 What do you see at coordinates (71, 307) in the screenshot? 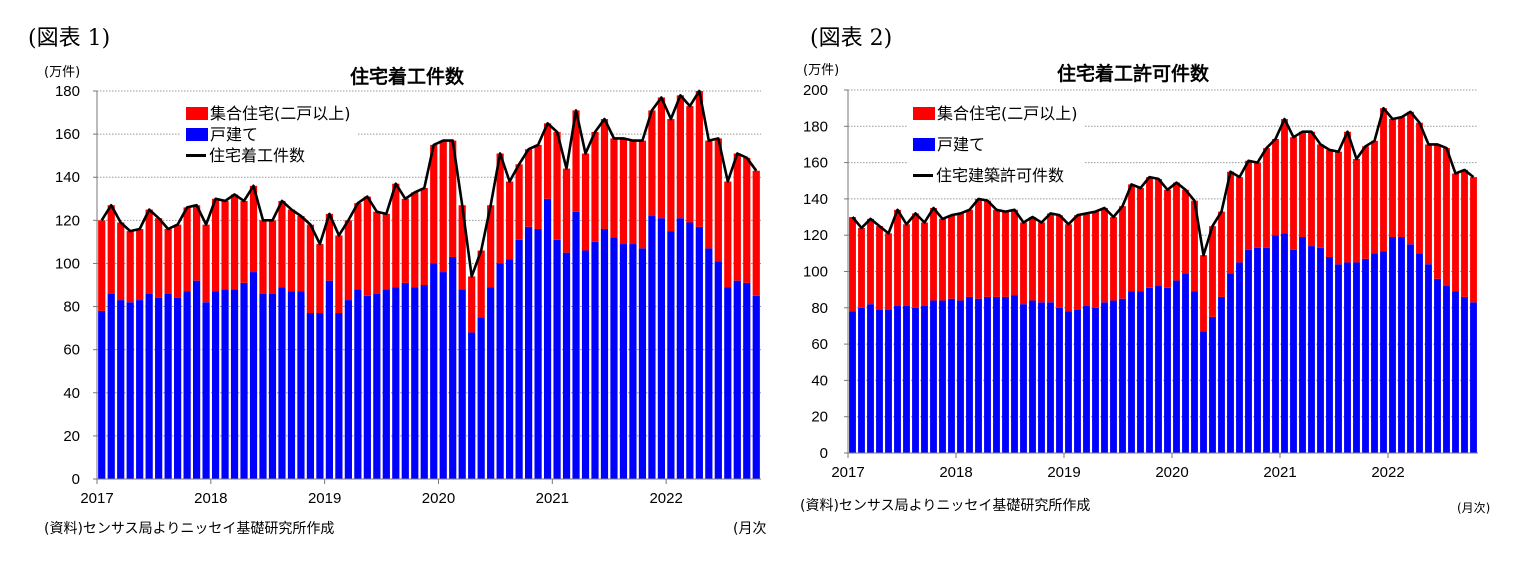
I see `y-tick-label: 80` at bounding box center [71, 307].